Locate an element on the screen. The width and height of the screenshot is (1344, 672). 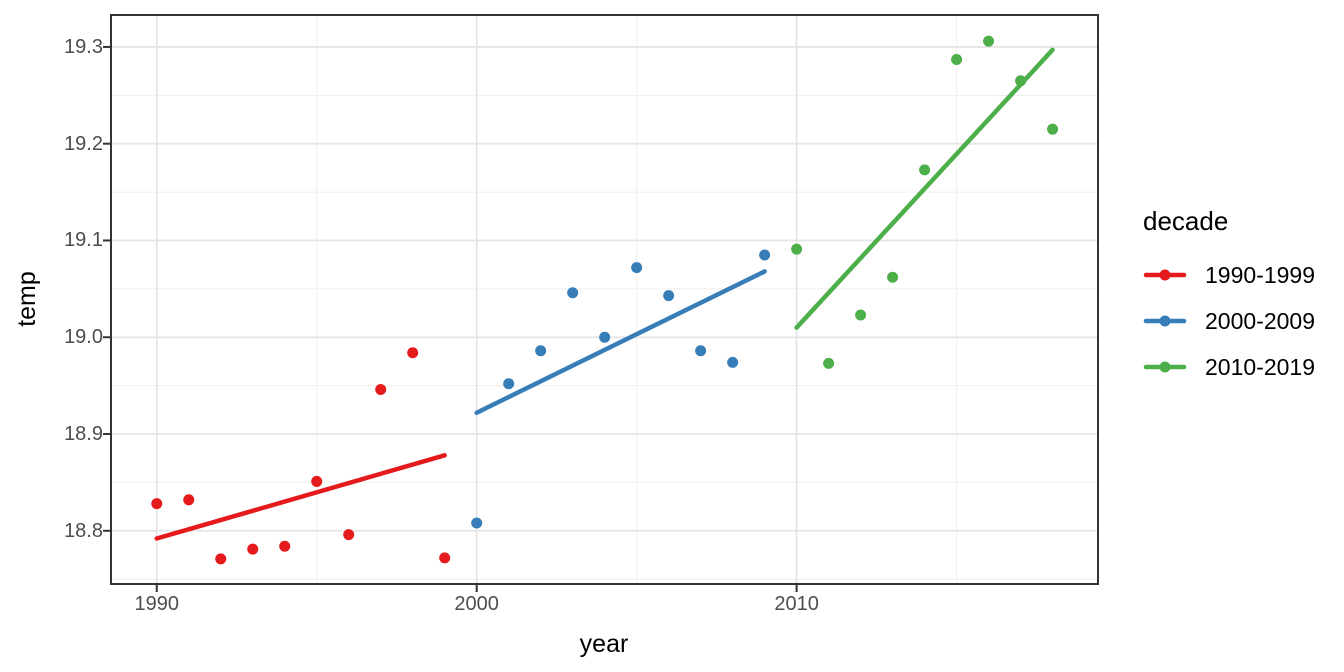
legend-entry: 1990-1999 is located at coordinates (1229, 275).